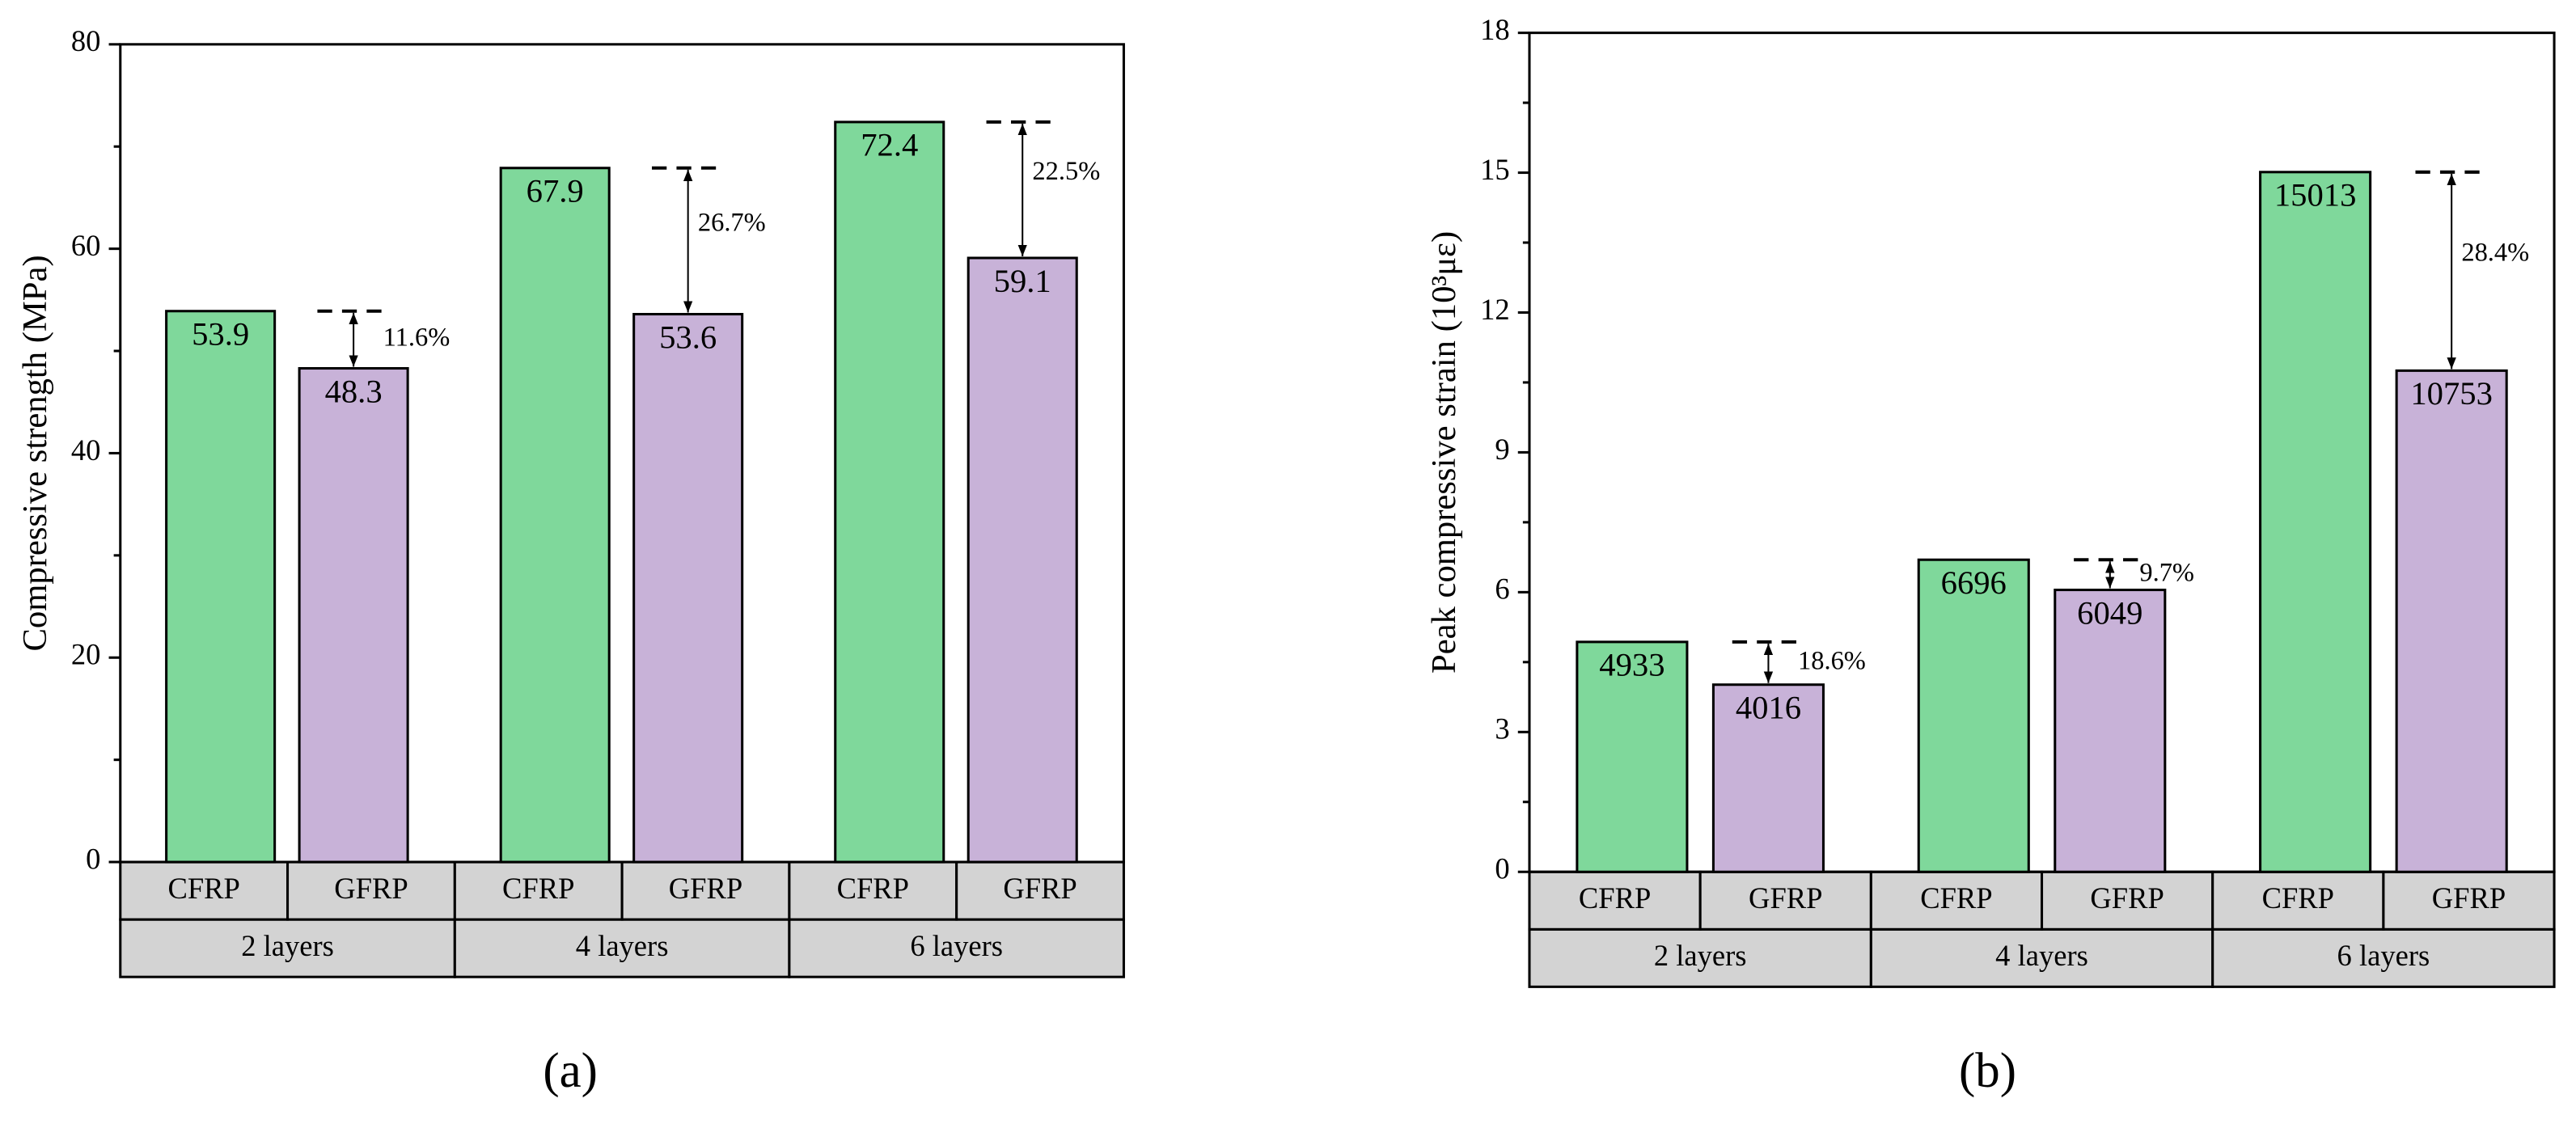 The width and height of the screenshot is (2576, 1128). Describe the element at coordinates (1769, 708) in the screenshot. I see `value-label: 4016` at that location.